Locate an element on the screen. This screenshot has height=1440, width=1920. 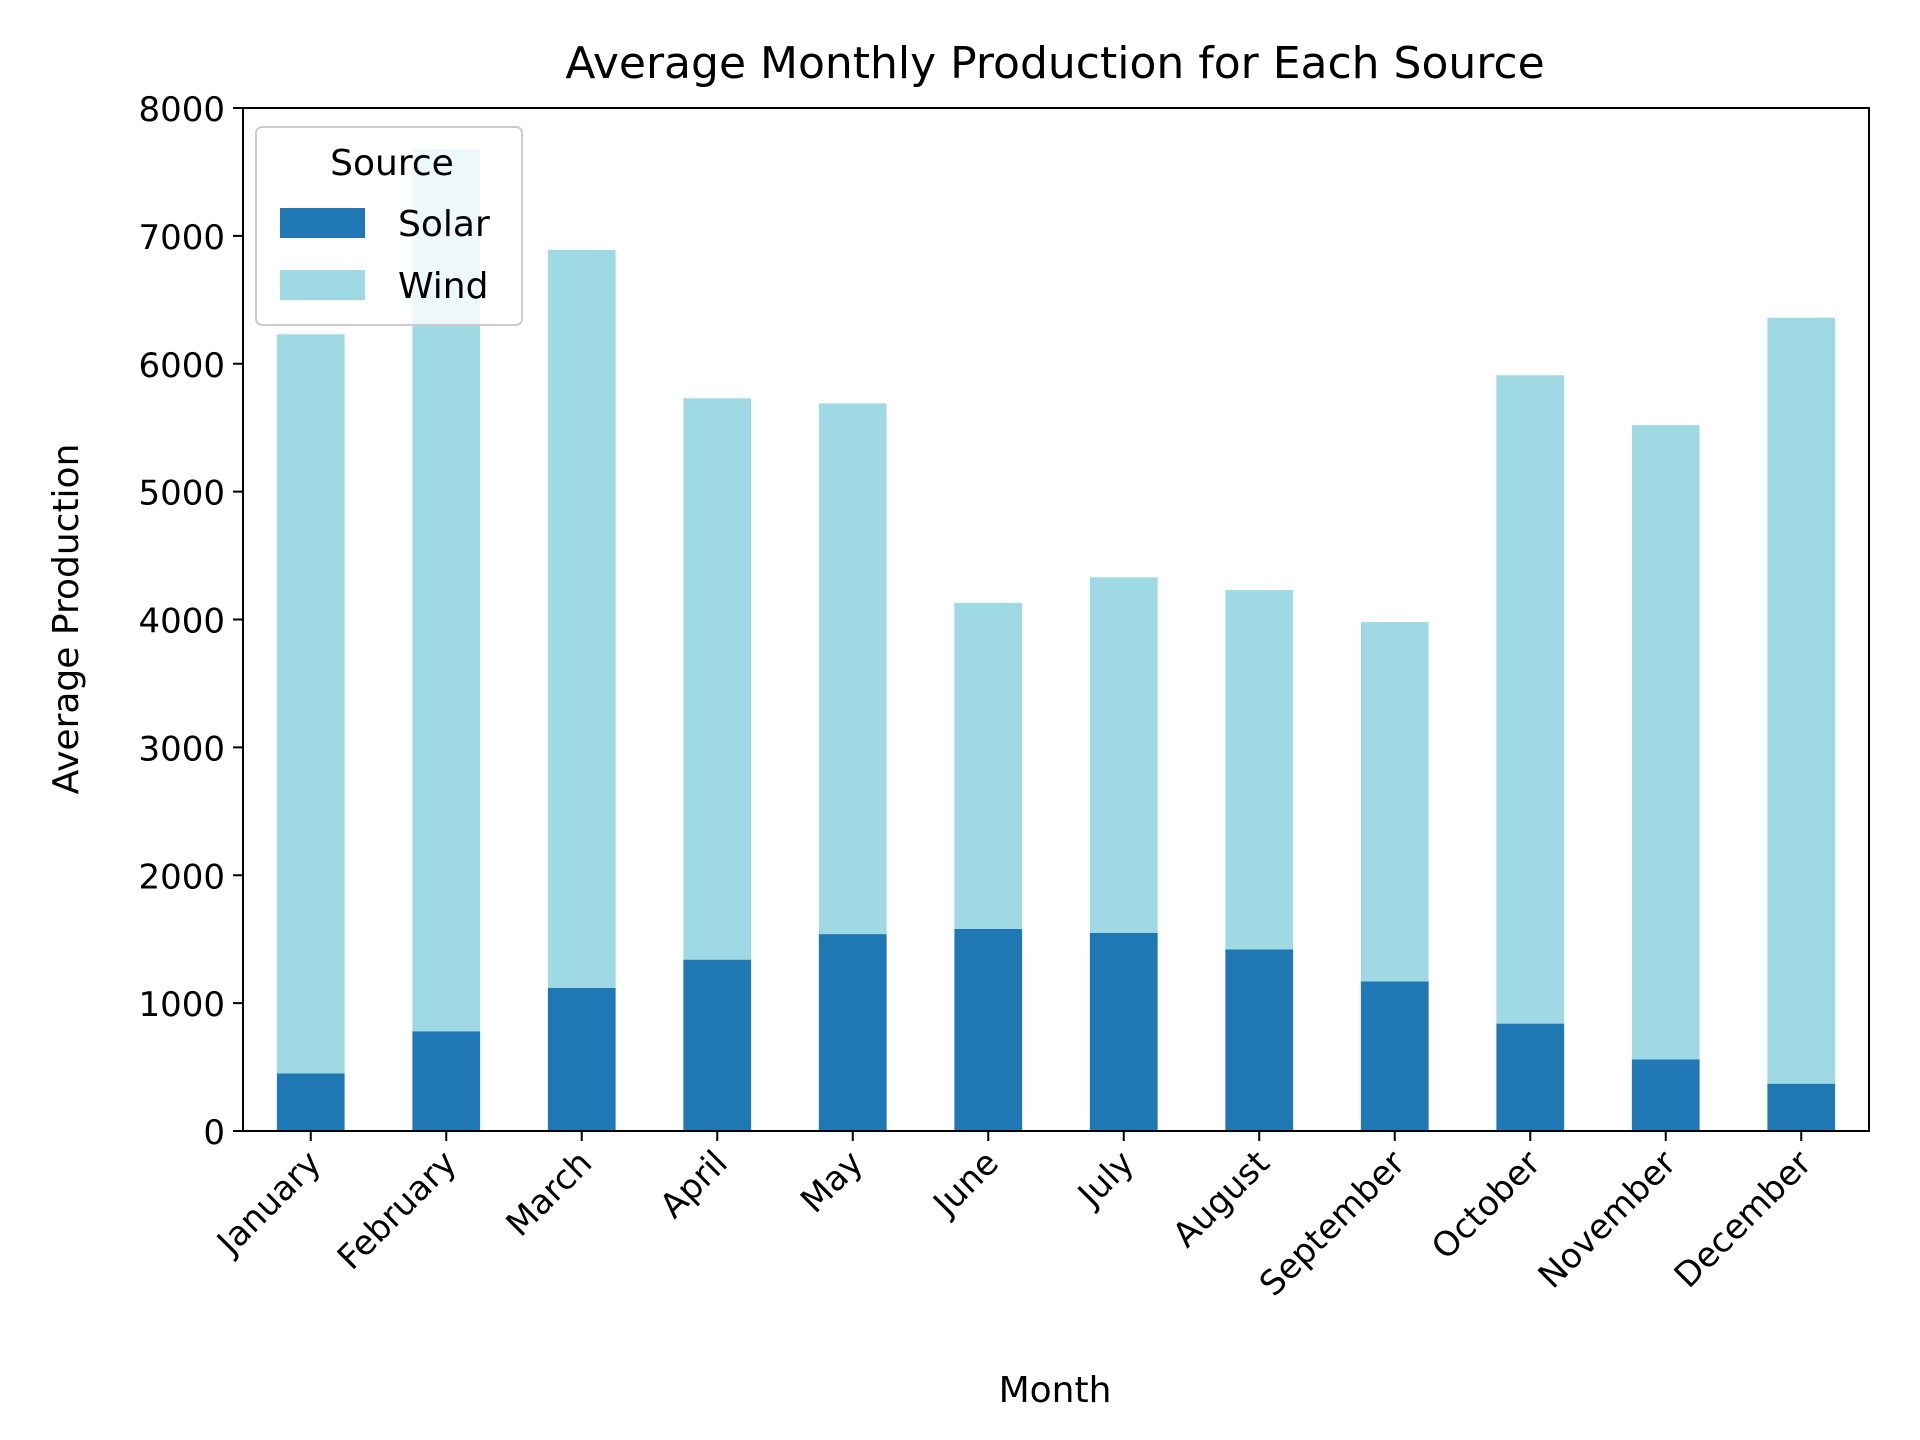
bar-solar-february is located at coordinates (446, 1081).